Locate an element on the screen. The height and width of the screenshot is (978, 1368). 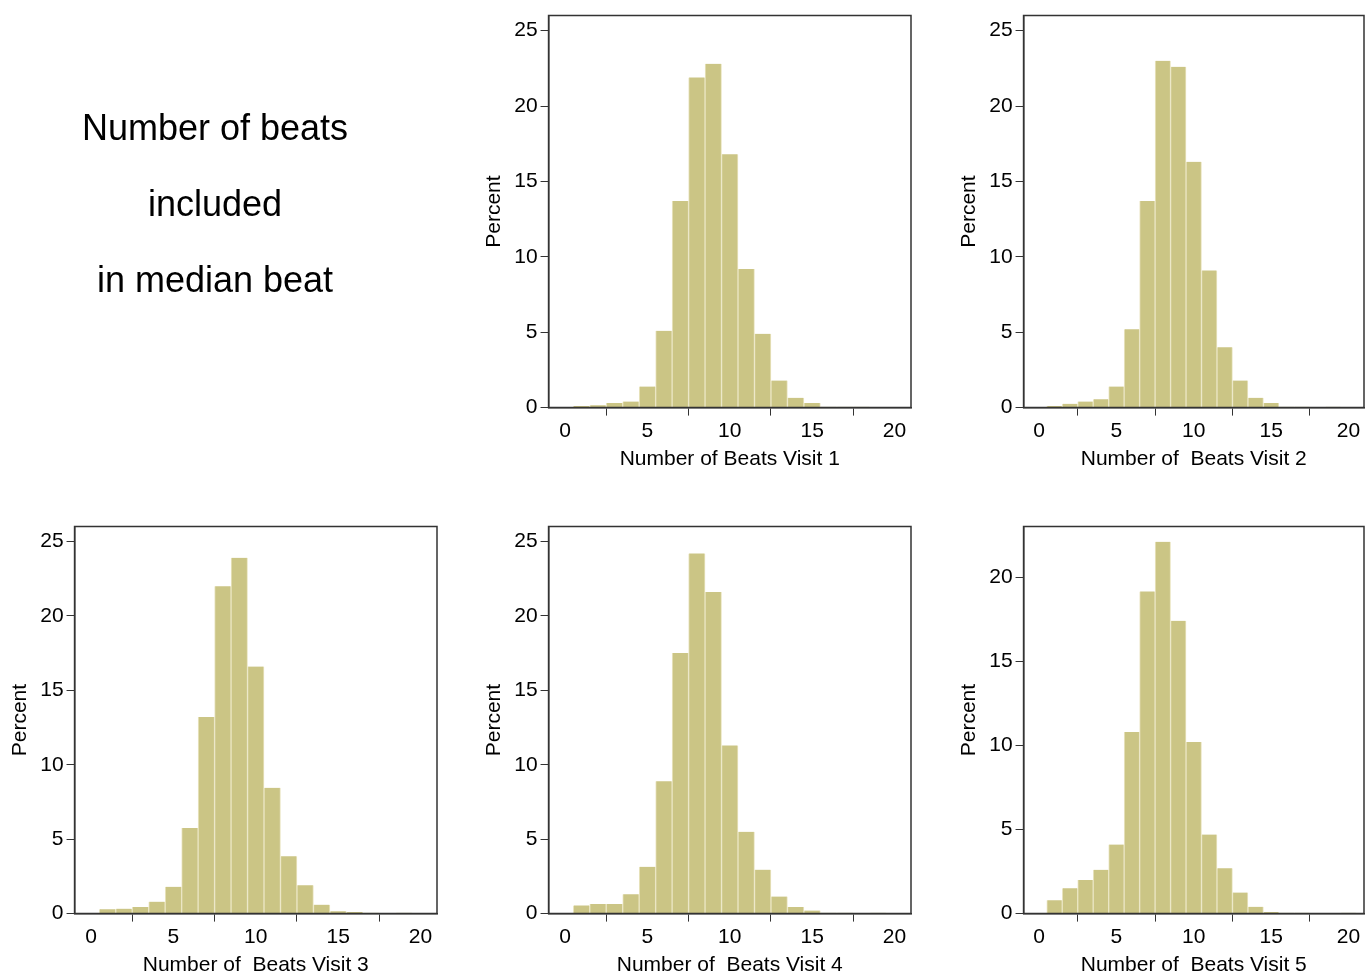
x-axis-title: Number of Beats Visit 3 is located at coordinates (255, 964).